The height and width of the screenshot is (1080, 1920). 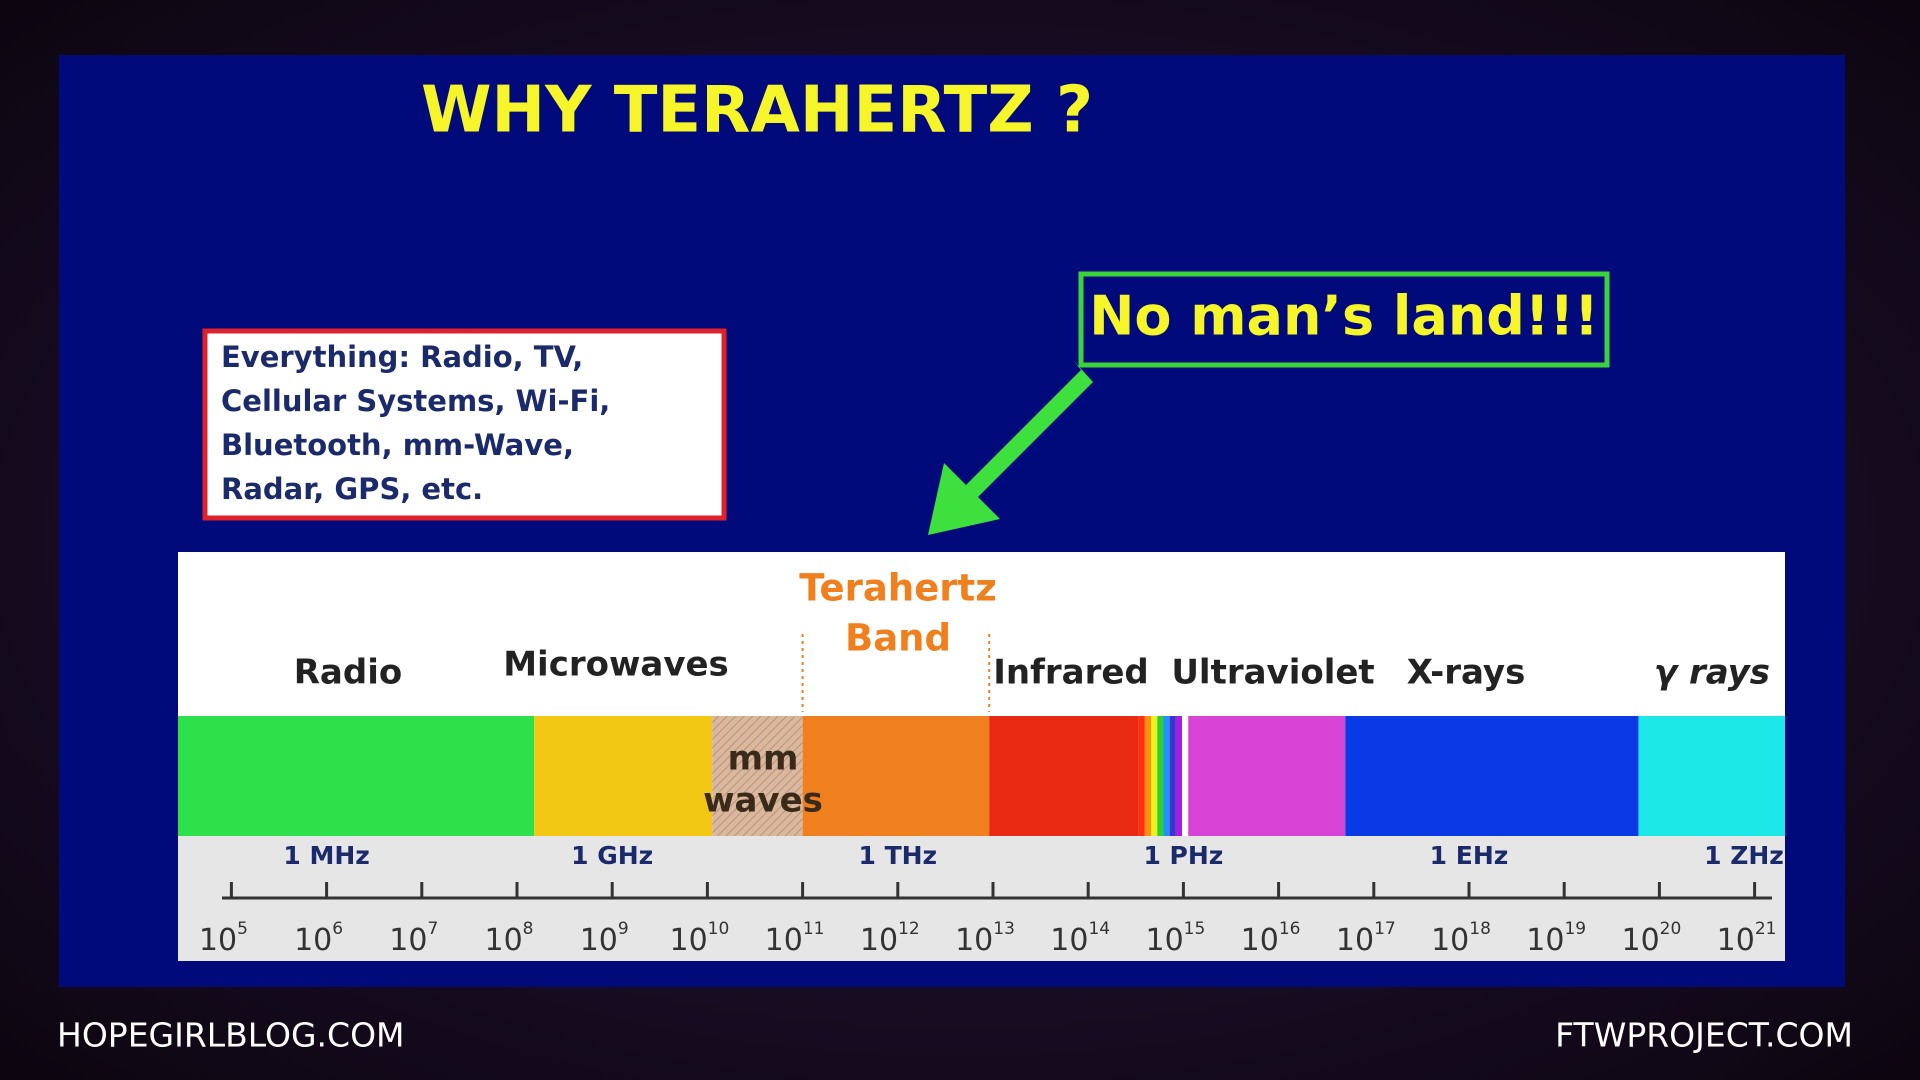 I want to click on scale-exponent: 16, so click(x=1290, y=929).